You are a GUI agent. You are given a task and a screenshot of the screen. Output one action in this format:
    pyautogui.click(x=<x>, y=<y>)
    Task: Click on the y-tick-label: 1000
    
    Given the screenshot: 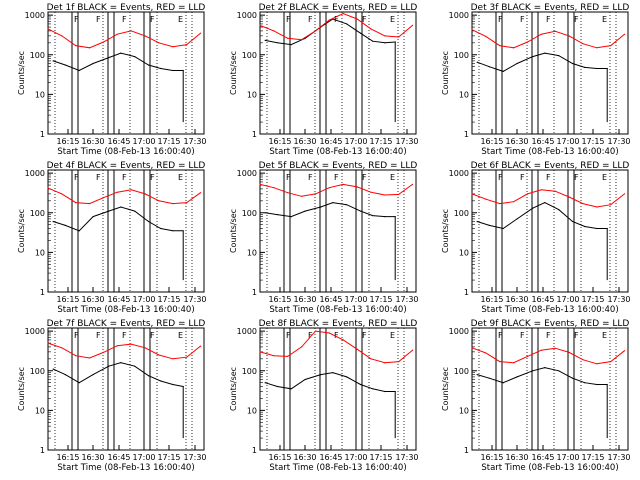 What is the action you would take?
    pyautogui.click(x=247, y=331)
    